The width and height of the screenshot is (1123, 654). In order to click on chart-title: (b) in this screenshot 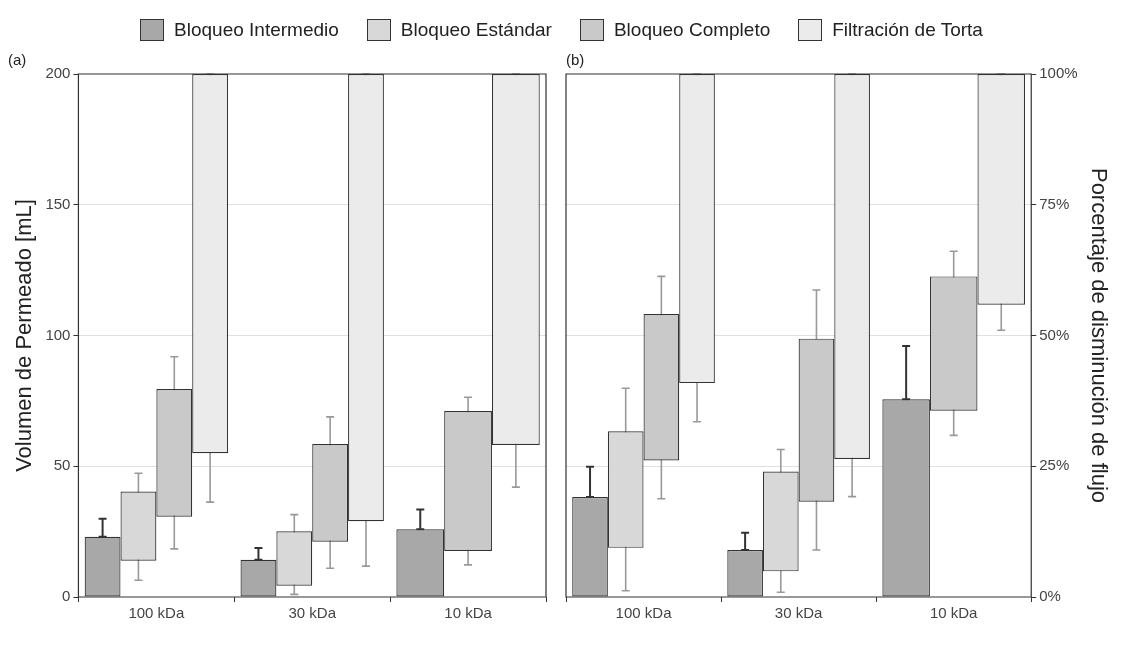, I will do `click(575, 60)`.